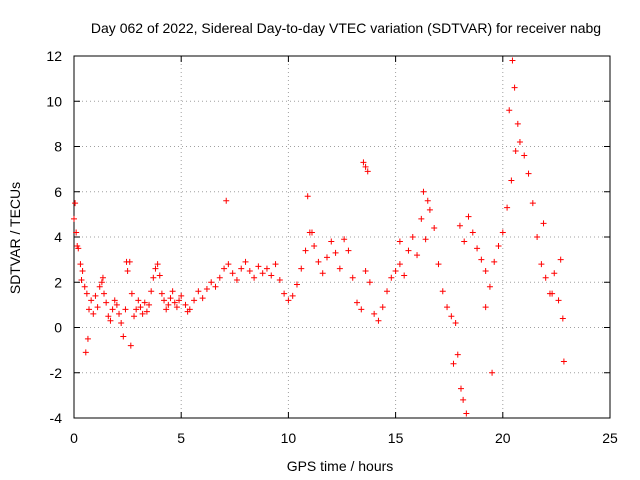 The image size is (640, 480). I want to click on y-tick-label: -4, so click(56, 418).